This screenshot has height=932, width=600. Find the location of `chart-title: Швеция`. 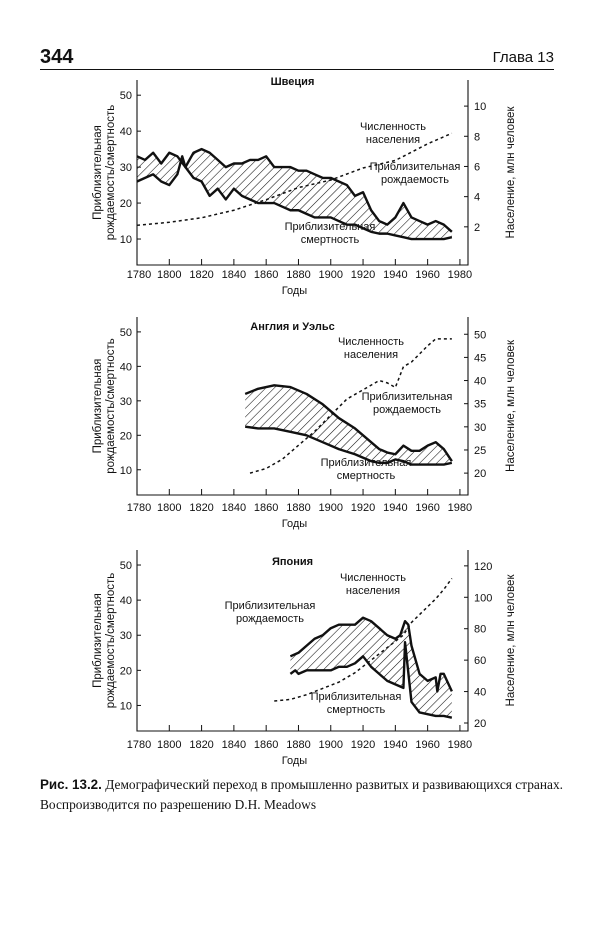

chart-title: Швеция is located at coordinates (293, 82).